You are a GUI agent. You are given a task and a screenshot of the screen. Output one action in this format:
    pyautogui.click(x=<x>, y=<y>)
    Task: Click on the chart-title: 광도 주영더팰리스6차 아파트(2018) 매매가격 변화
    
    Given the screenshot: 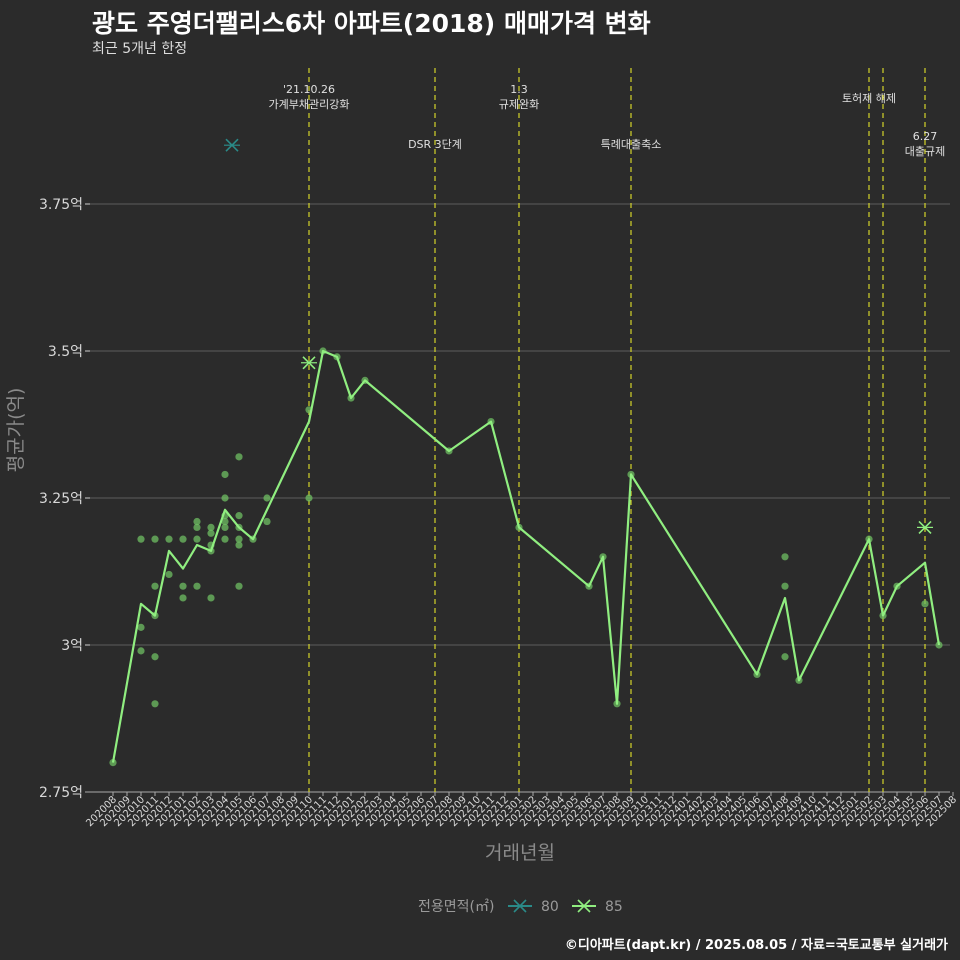 What is the action you would take?
    pyautogui.click(x=371, y=23)
    